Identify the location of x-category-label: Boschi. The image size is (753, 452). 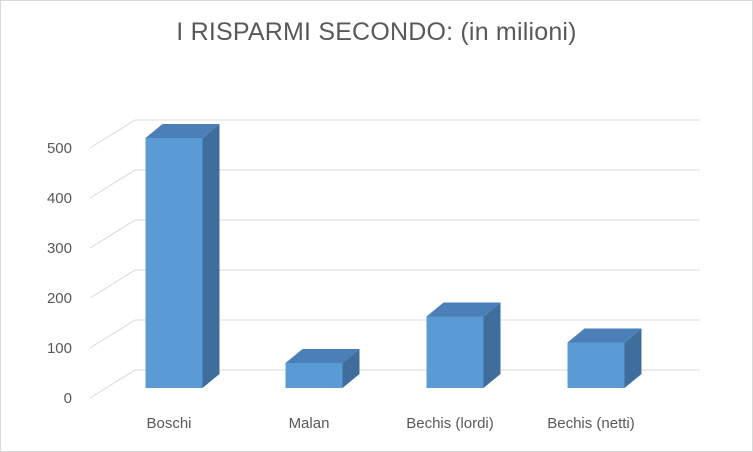
(168, 423).